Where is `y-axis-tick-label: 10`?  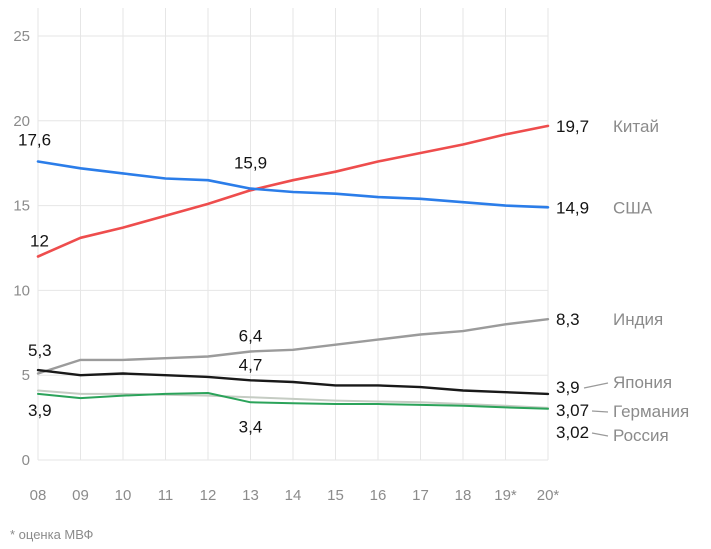 y-axis-tick-label: 10 is located at coordinates (21, 290).